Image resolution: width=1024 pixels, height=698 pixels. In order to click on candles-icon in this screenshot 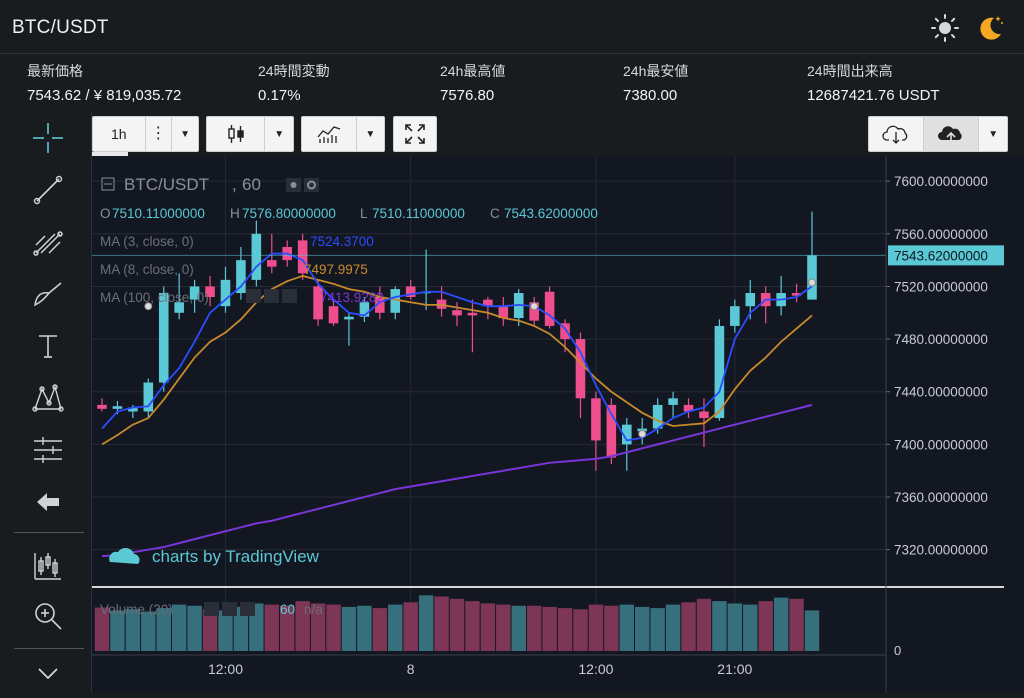, I will do `click(235, 134)`.